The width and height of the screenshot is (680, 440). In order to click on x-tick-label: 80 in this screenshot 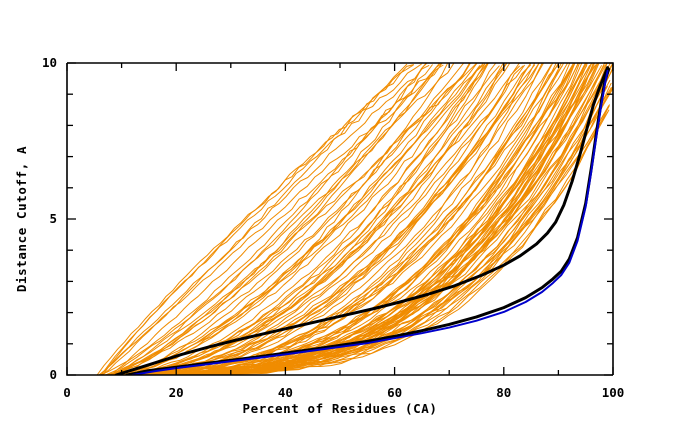, I will do `click(503, 392)`.